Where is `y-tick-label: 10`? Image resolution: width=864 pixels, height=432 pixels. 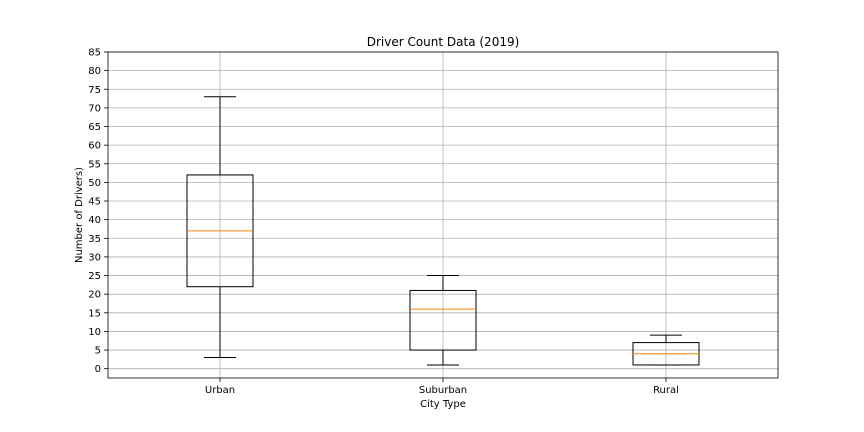
y-tick-label: 10 is located at coordinates (94, 332).